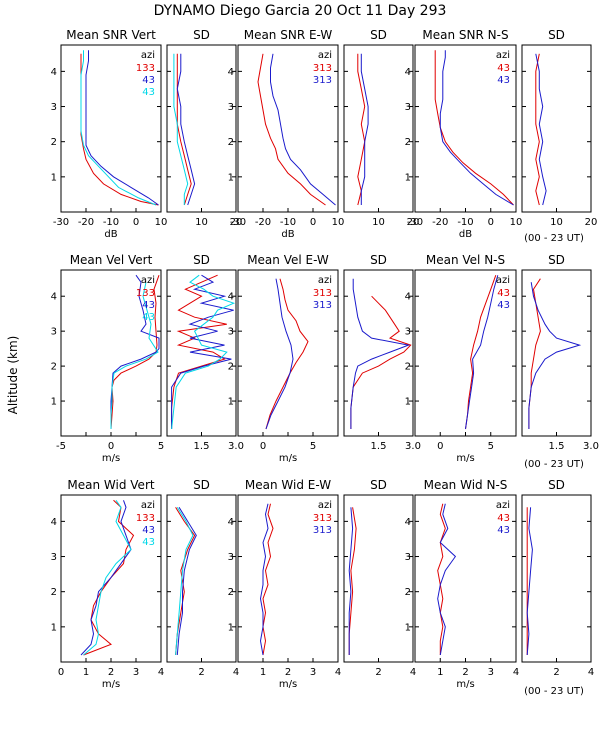 The image size is (600, 750). I want to click on panel-r2-c1-title: SD, so click(201, 485).